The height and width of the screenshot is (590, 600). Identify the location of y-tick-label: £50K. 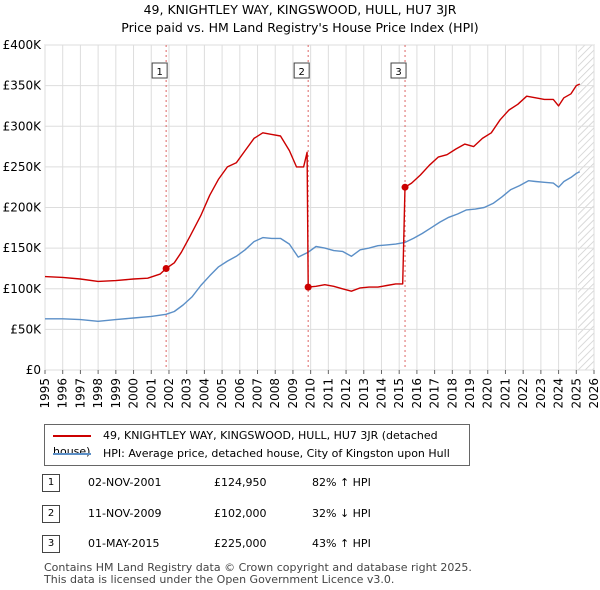
(26, 329).